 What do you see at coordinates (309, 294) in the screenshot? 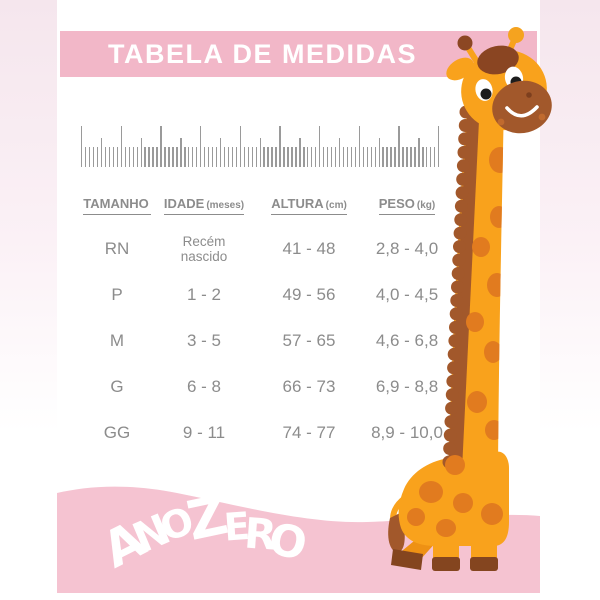
I see `cell-height: 49 - 56` at bounding box center [309, 294].